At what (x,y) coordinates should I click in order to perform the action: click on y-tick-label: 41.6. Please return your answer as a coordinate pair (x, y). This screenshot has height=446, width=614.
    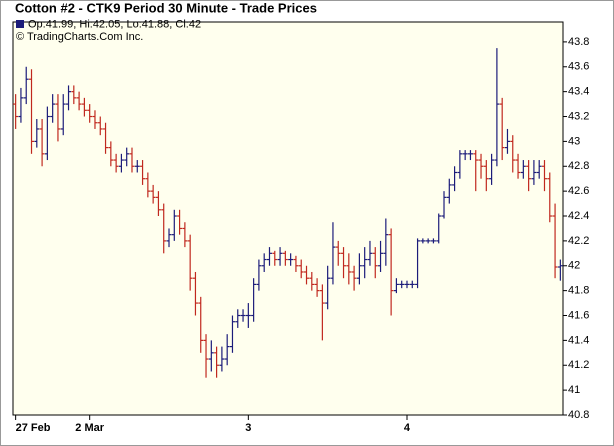
    Looking at the image, I should click on (578, 315).